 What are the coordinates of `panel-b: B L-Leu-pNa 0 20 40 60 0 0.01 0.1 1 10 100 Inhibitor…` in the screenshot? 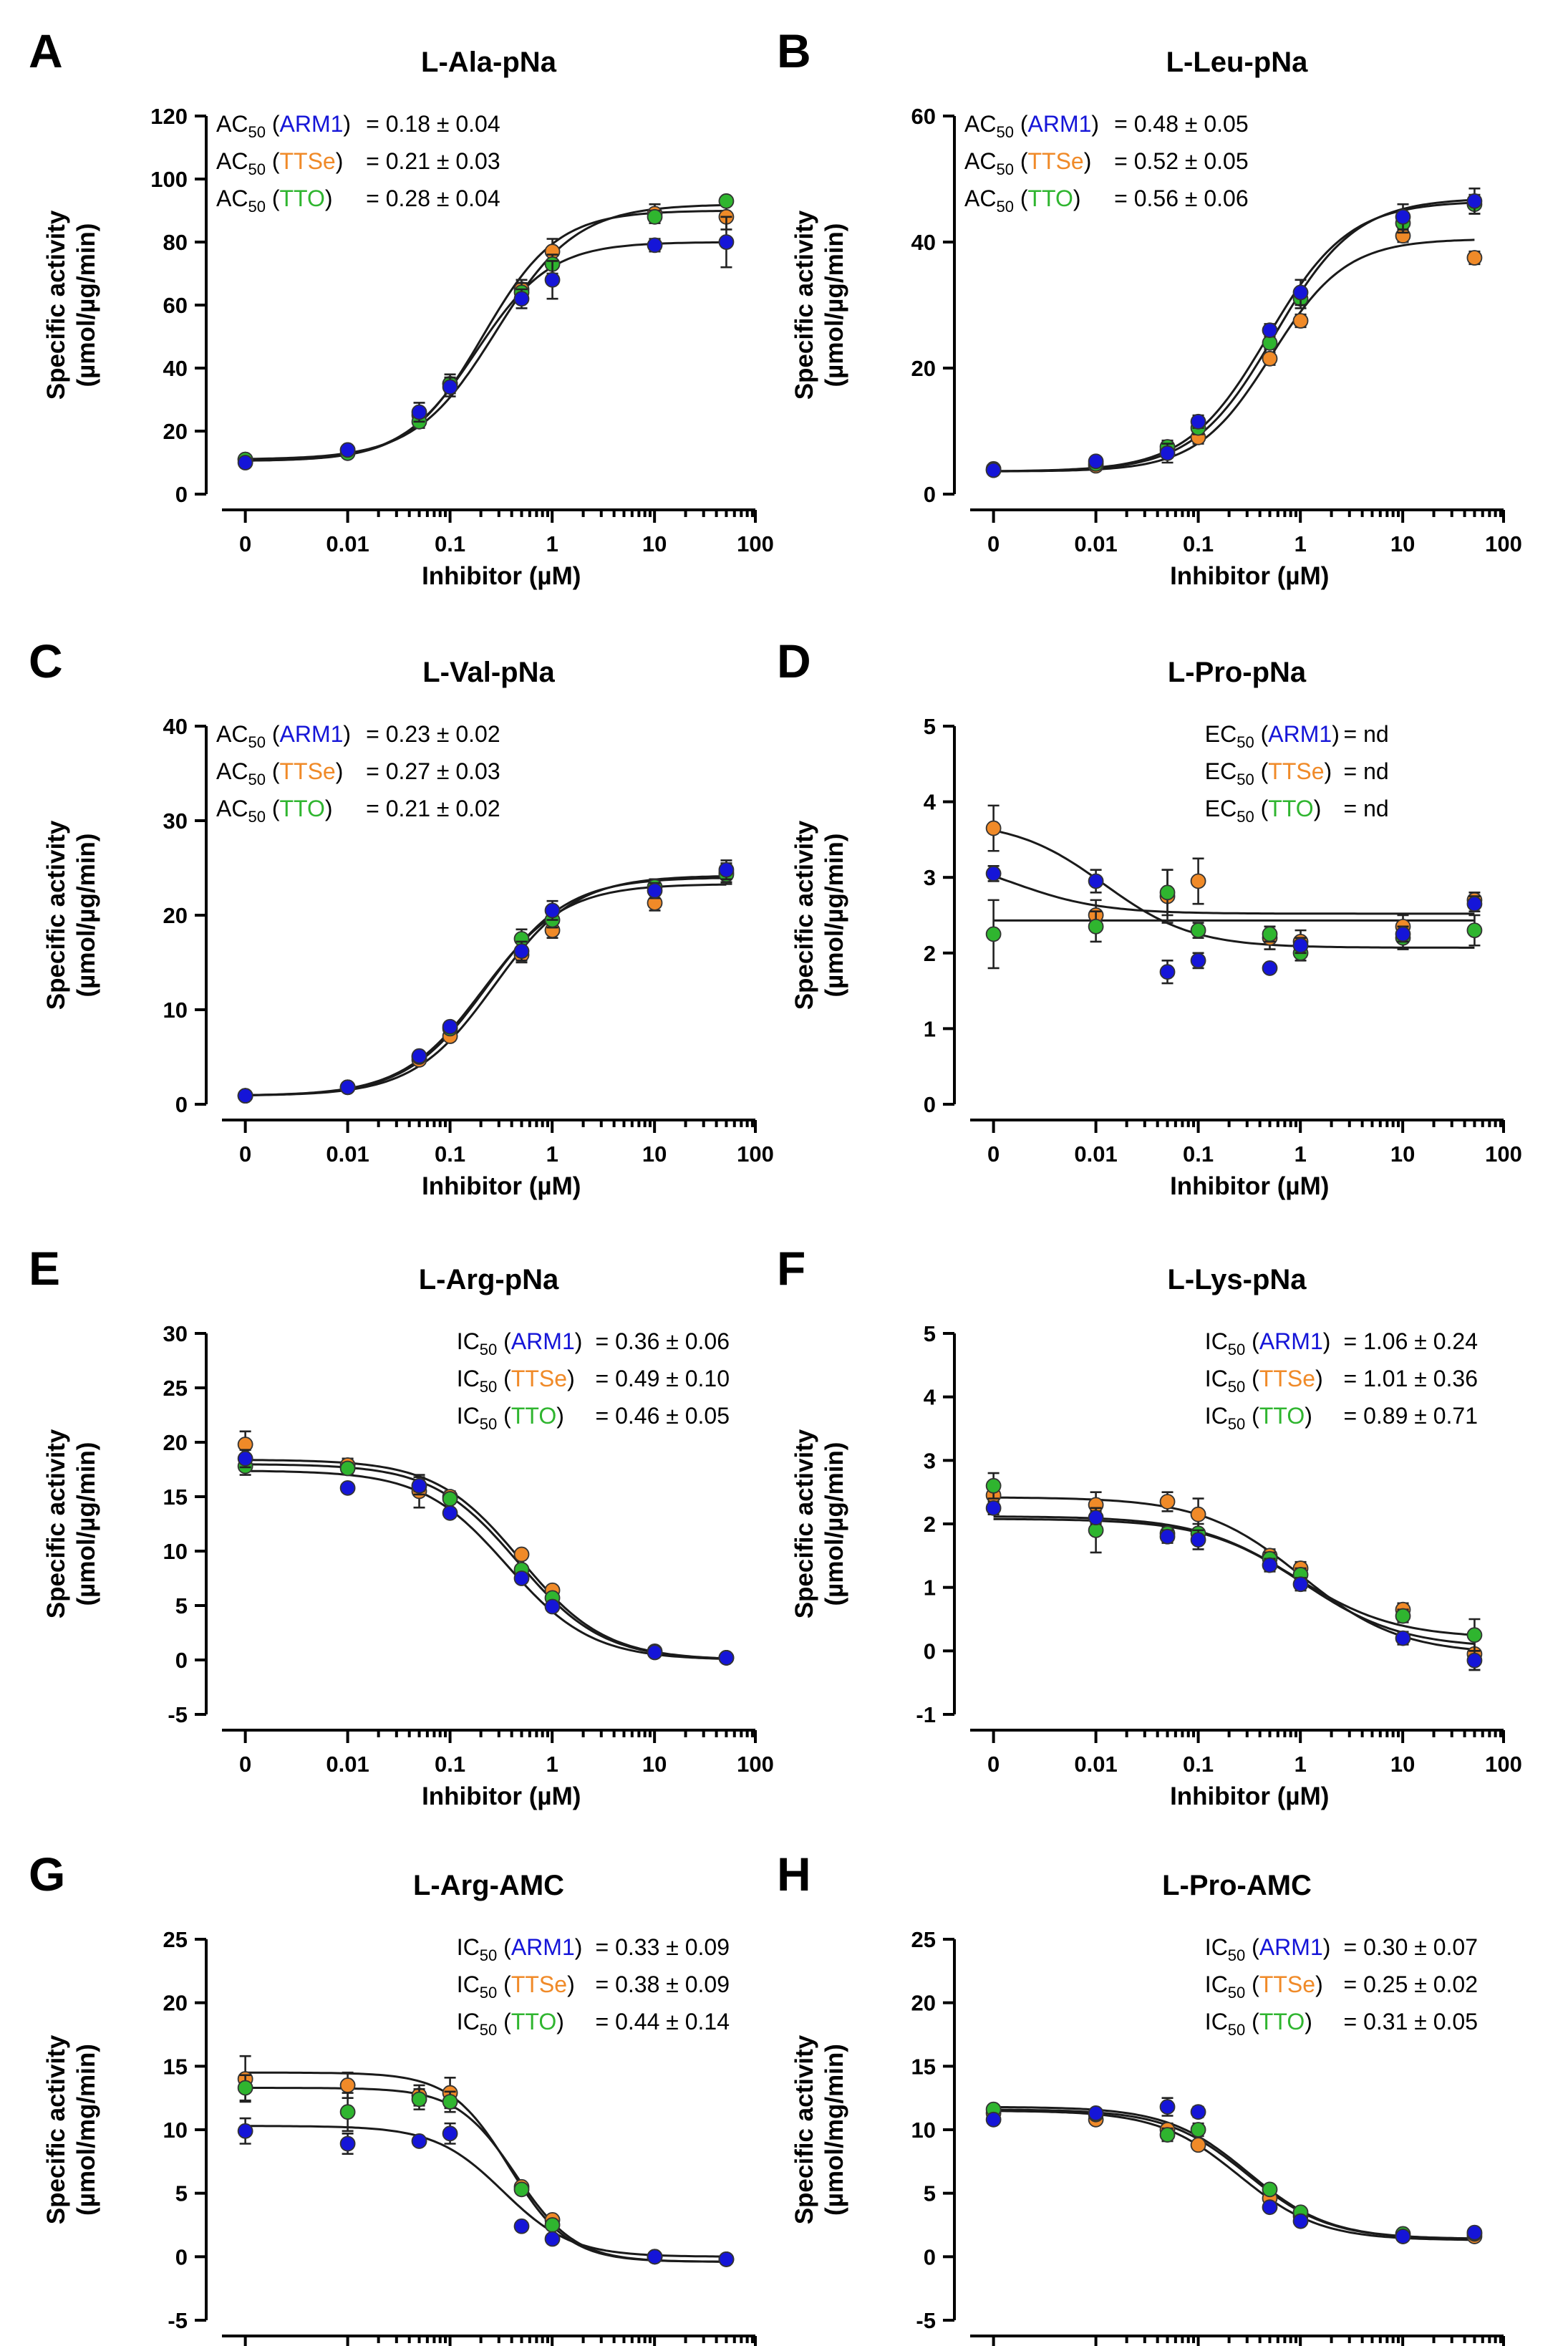 It's located at (1149, 307).